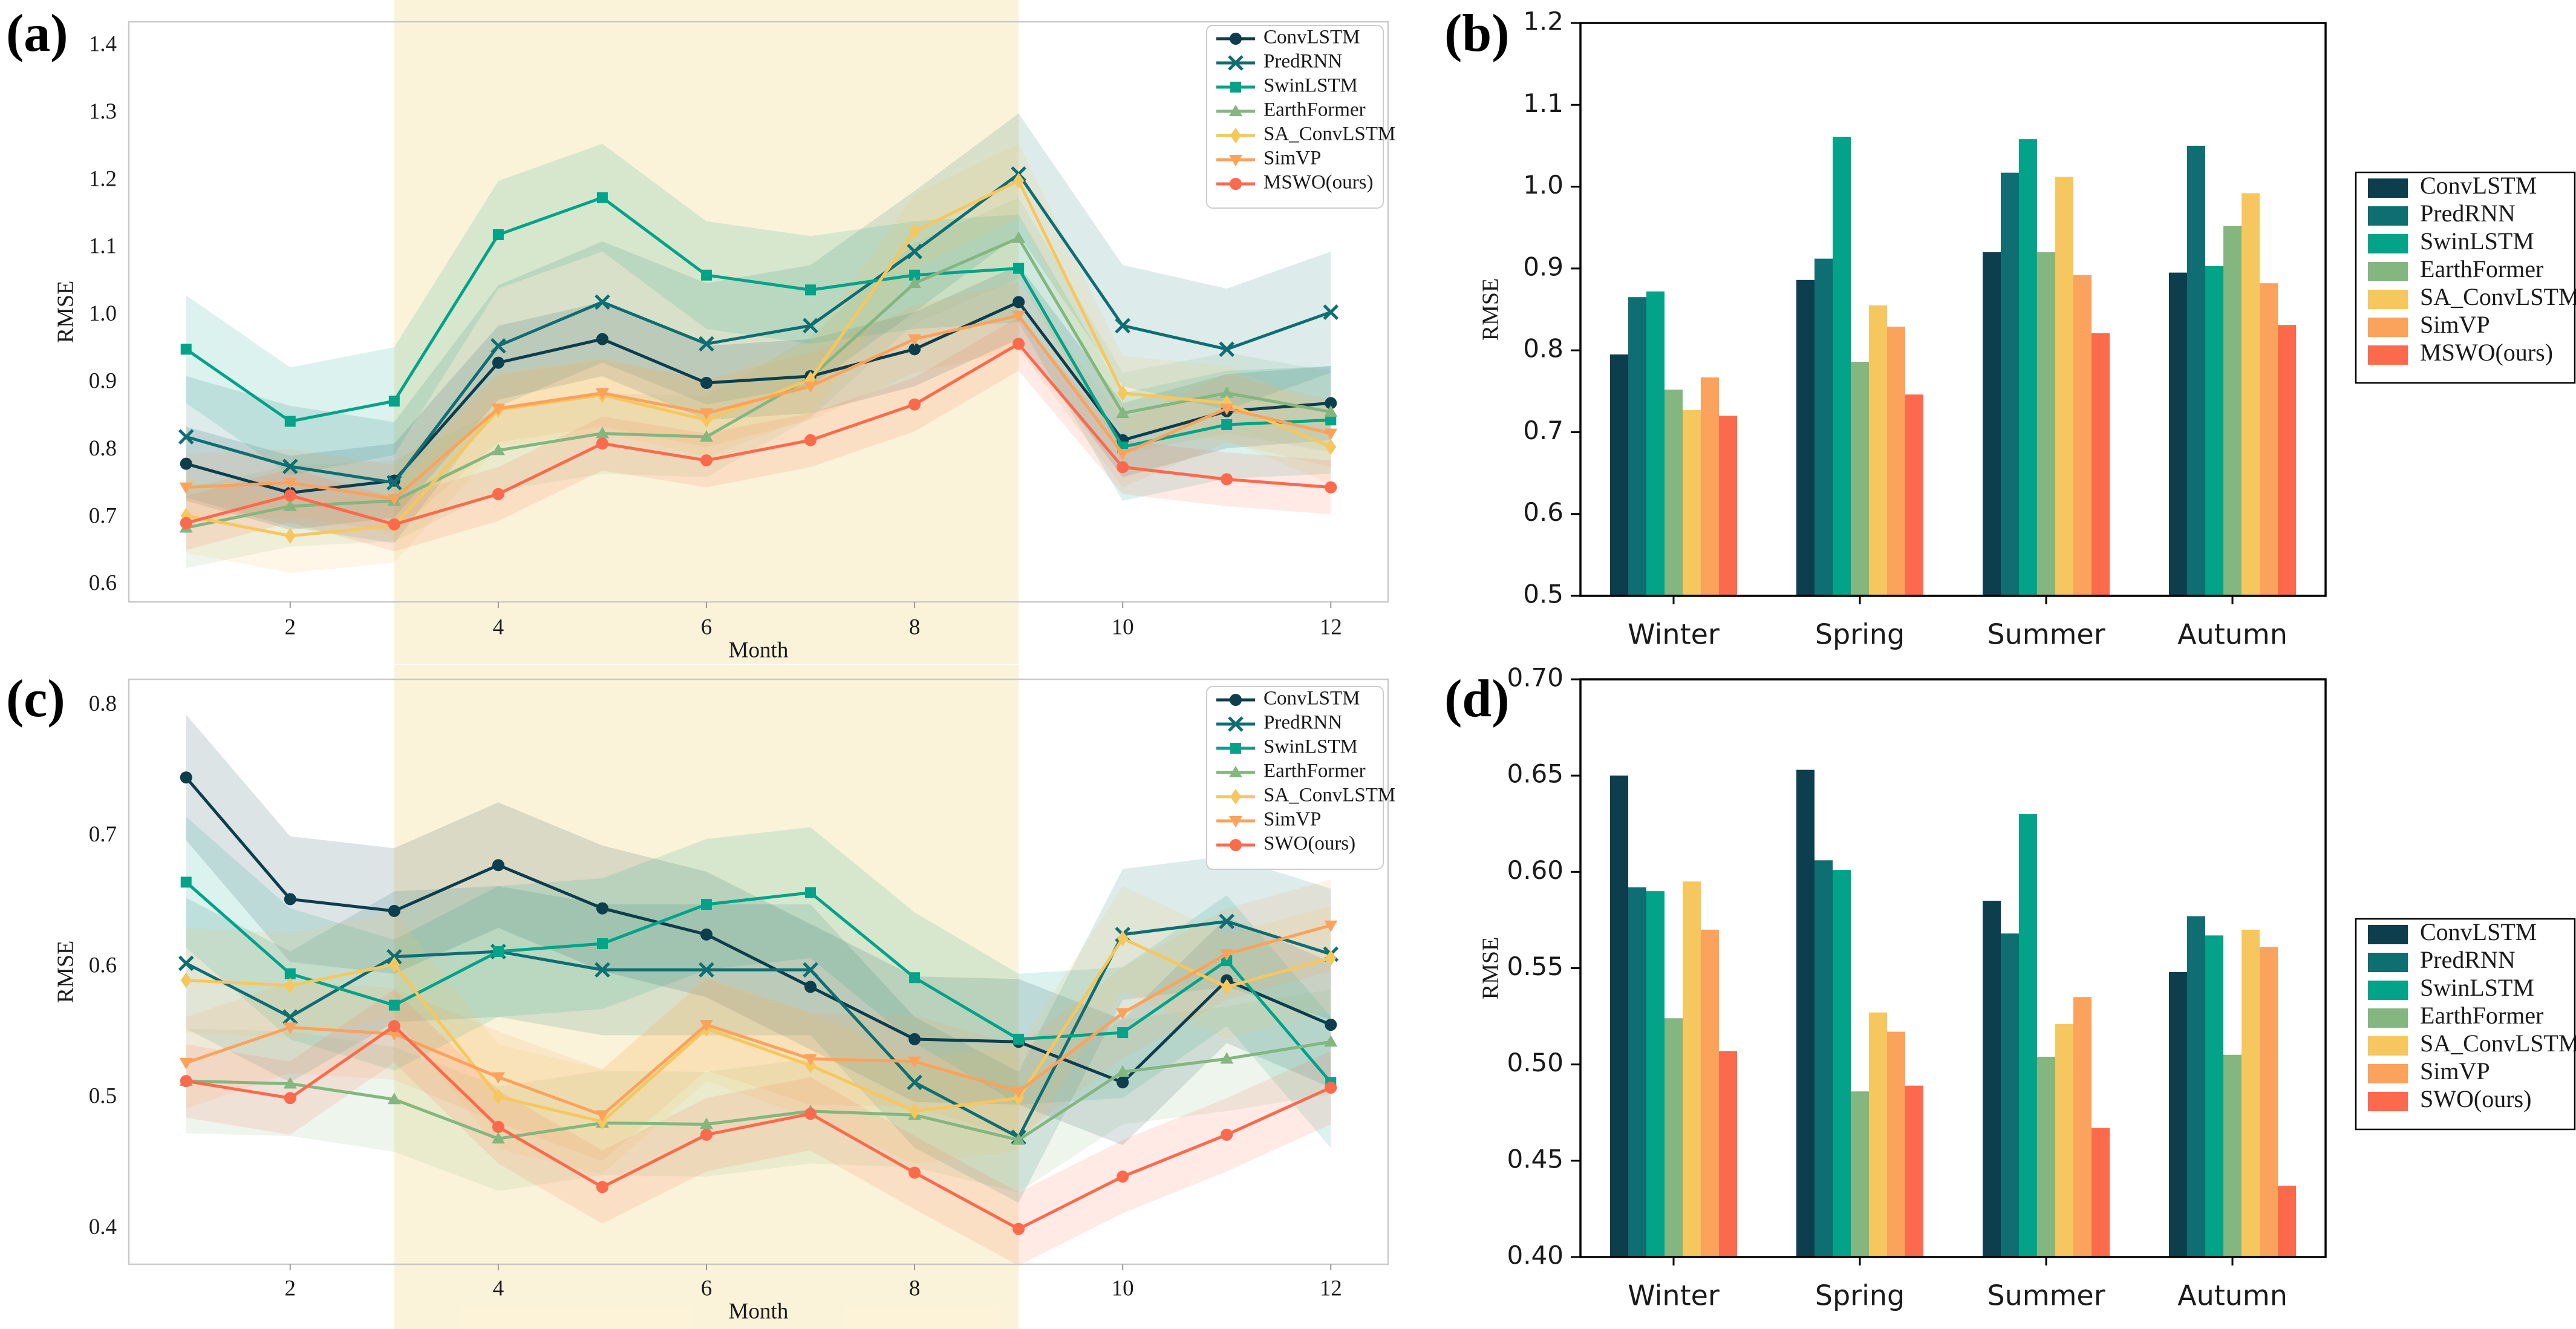 The width and height of the screenshot is (2576, 1329). I want to click on legend-entry: MSWO(ours), so click(1294, 183).